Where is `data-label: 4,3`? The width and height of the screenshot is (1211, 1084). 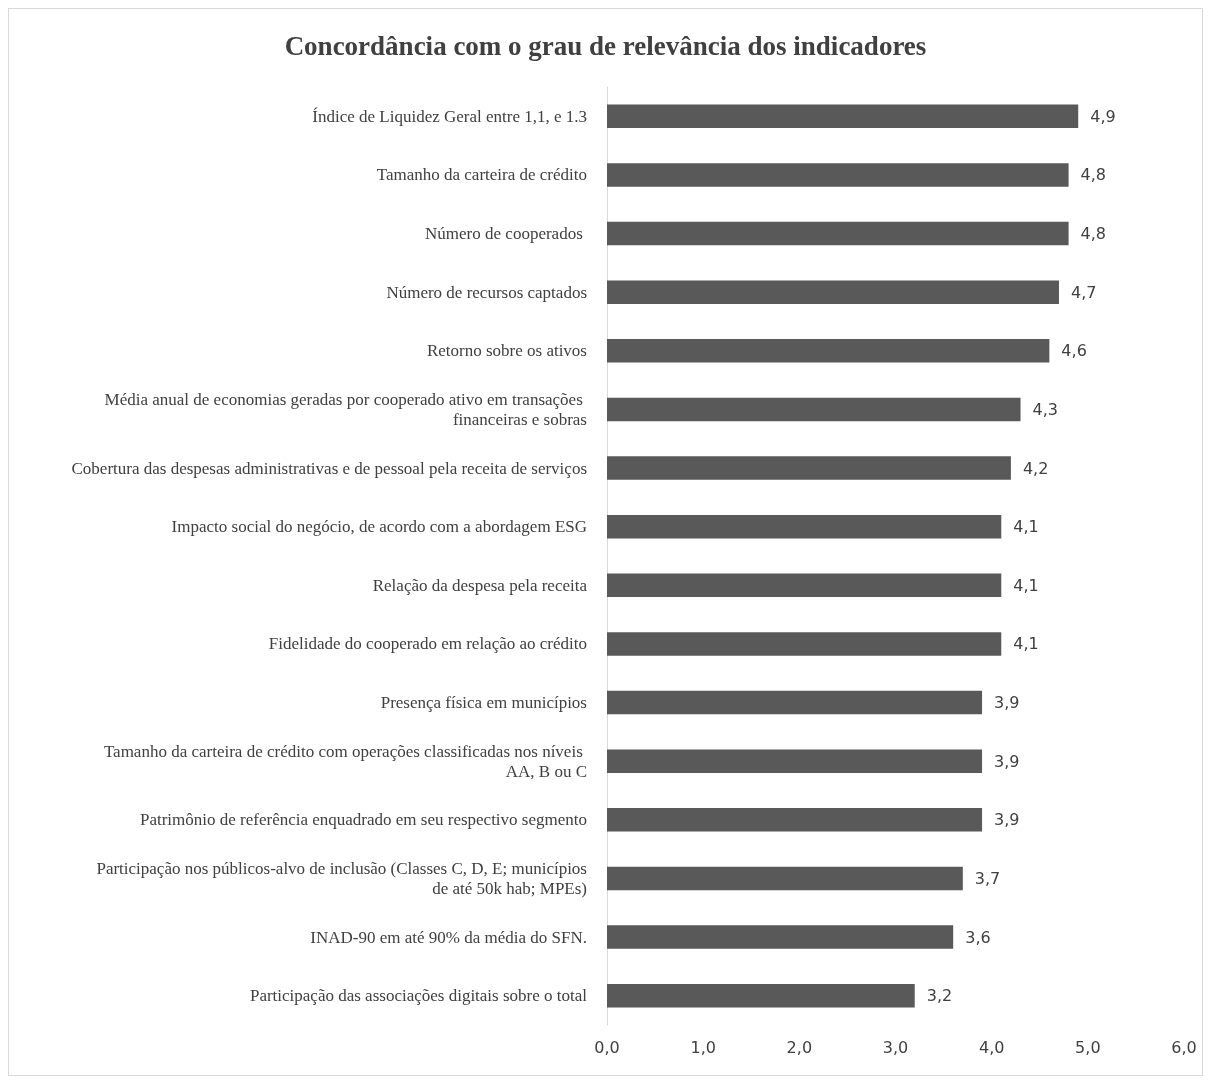
data-label: 4,3 is located at coordinates (1045, 409).